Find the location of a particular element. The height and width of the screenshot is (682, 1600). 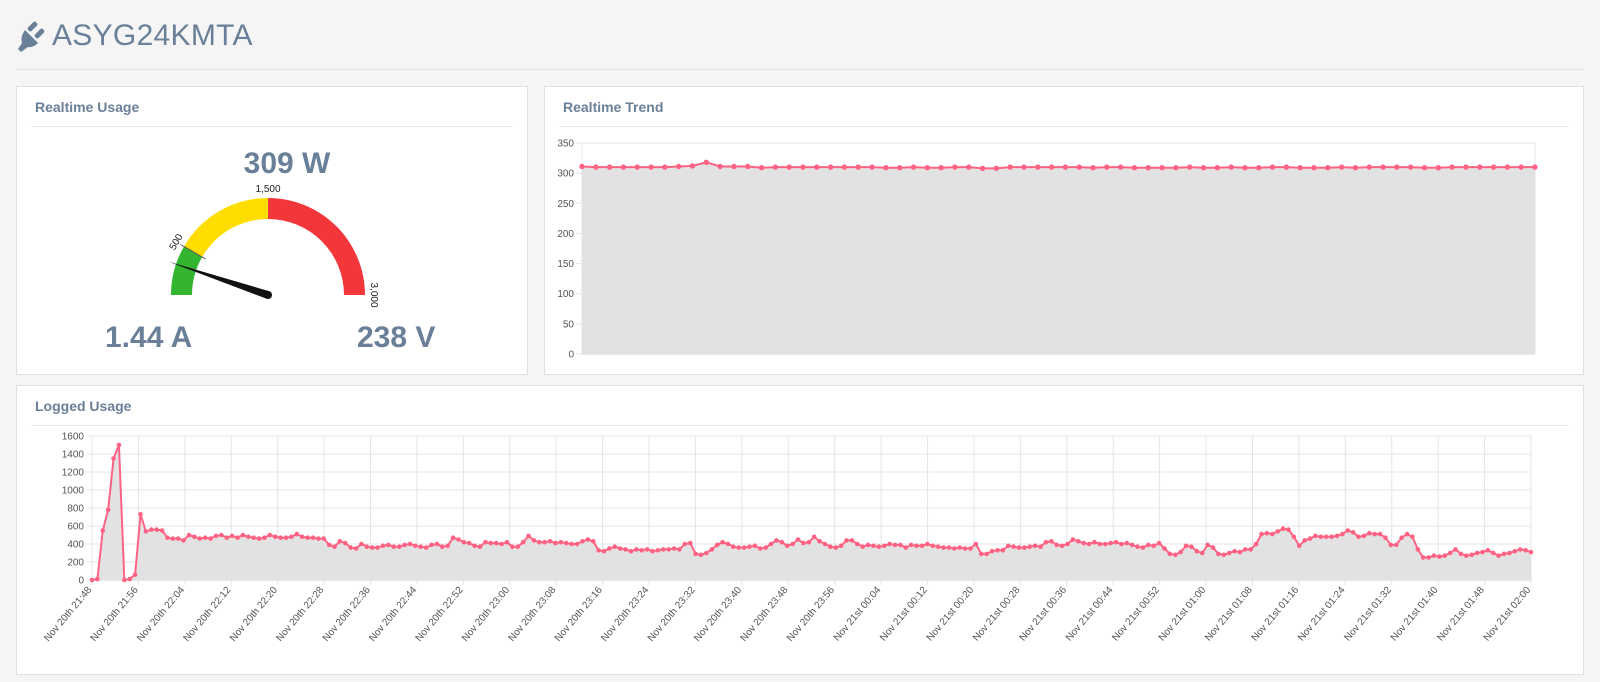

x-tick-label: Nov 21st 00:20 is located at coordinates (951, 614).